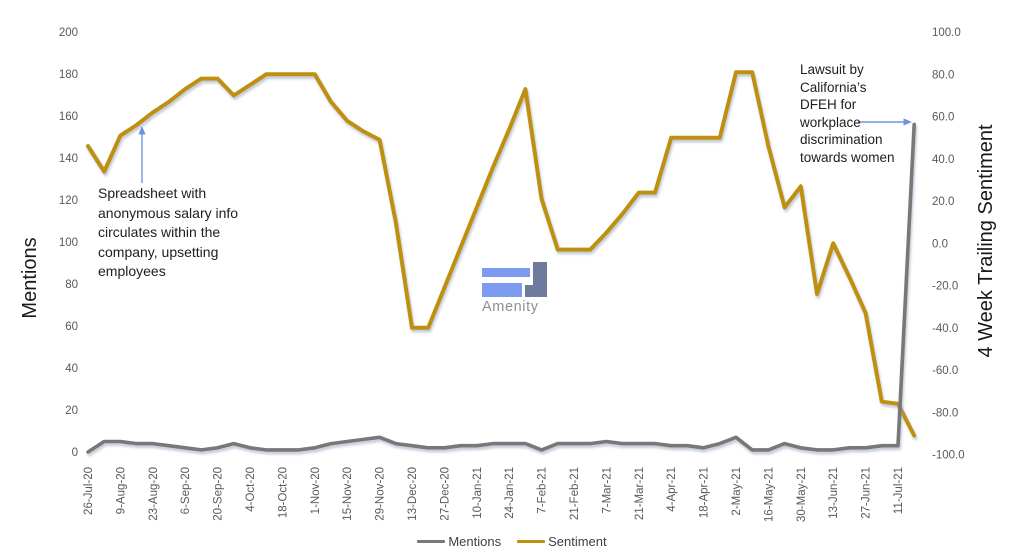 Image resolution: width=1024 pixels, height=560 pixels. I want to click on right-axis-tick-label: 0.0, so click(940, 244).